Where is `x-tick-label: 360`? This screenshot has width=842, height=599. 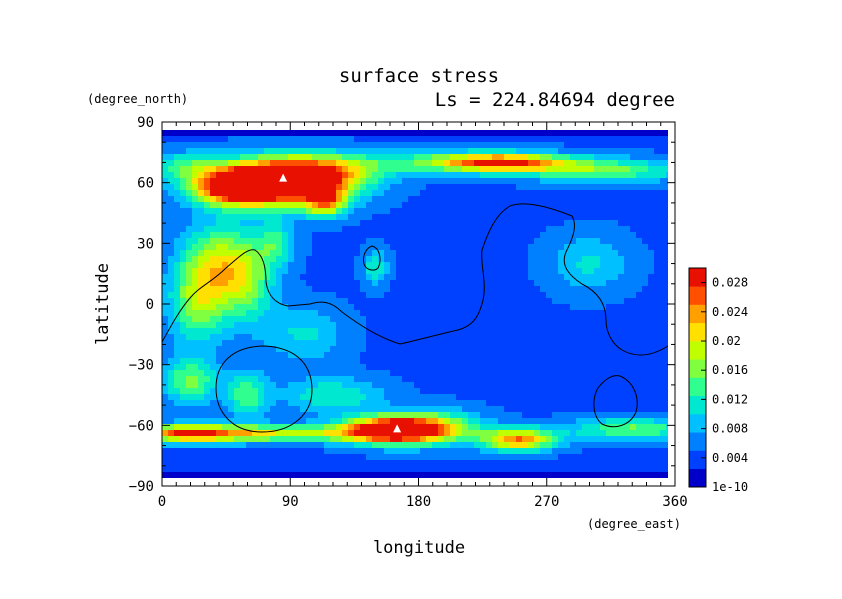 x-tick-label: 360 is located at coordinates (674, 502).